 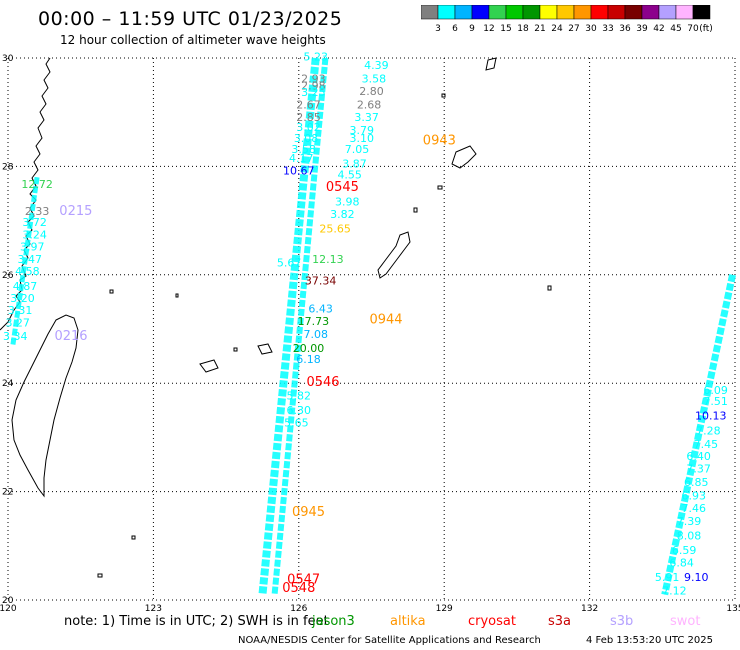 What do you see at coordinates (17, 322) in the screenshot?
I see `wave-height-value: 3.27` at bounding box center [17, 322].